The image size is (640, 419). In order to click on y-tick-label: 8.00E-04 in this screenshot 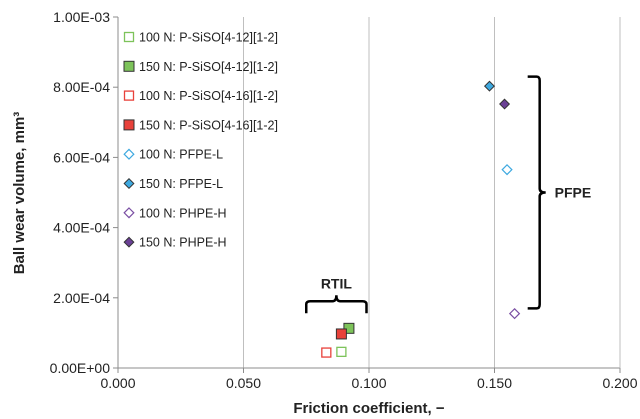, I will do `click(81, 87)`.